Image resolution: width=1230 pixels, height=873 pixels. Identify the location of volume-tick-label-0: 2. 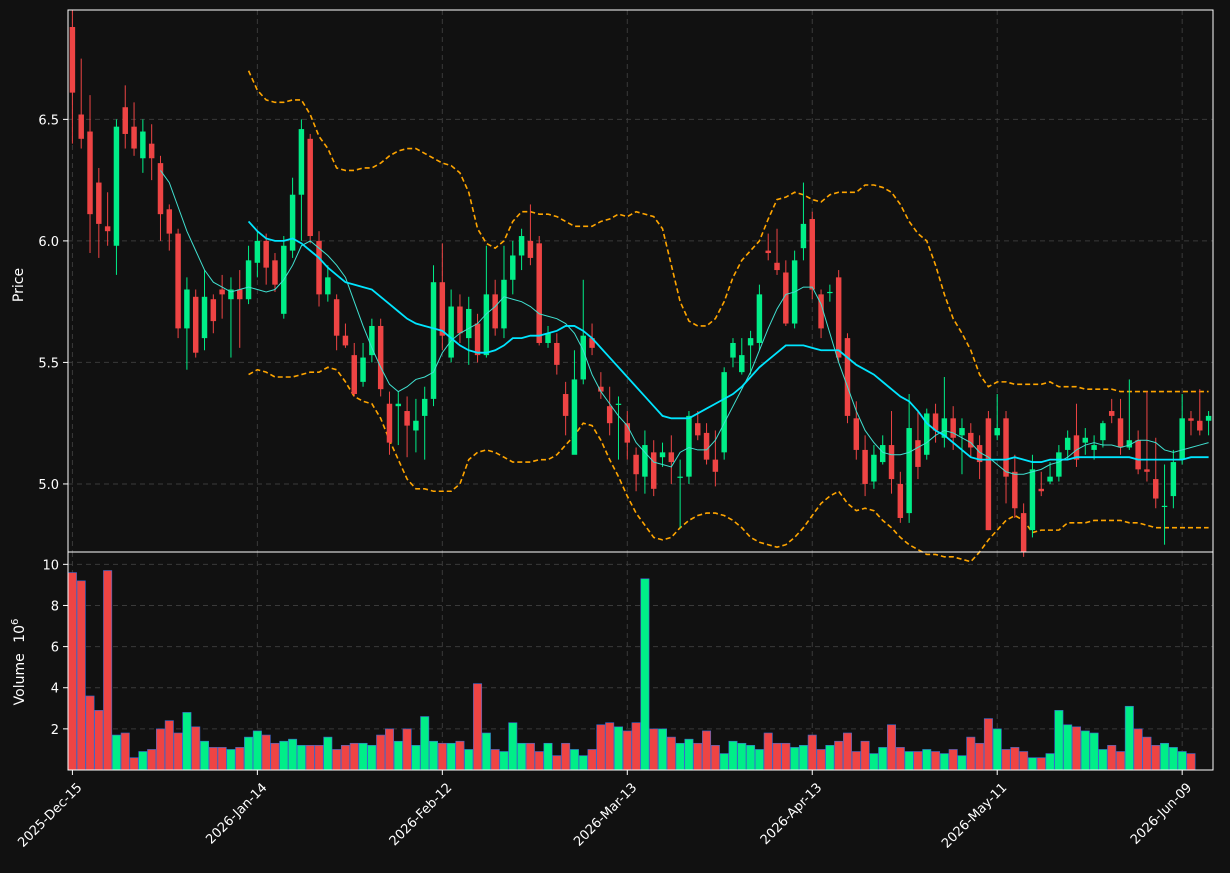
(55, 730).